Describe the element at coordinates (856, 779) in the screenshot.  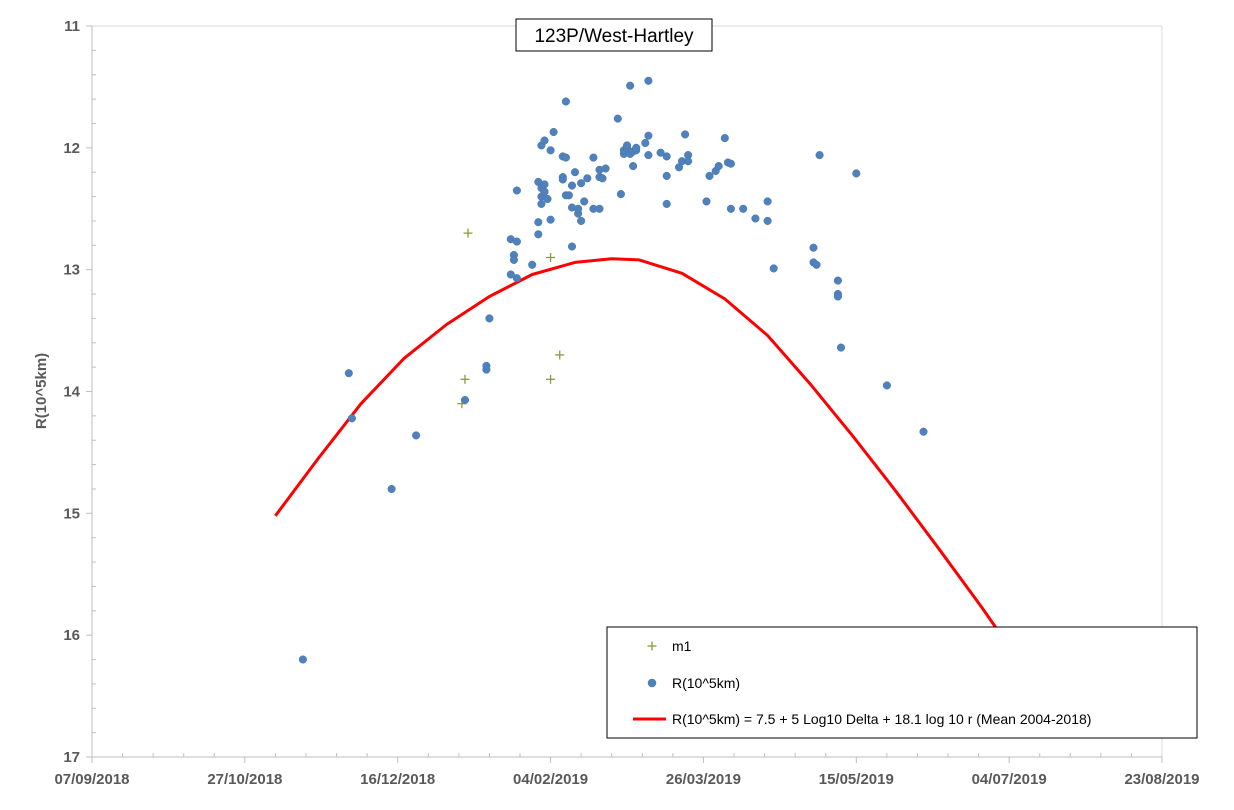
I see `x-tick-label: 15/05/2019` at that location.